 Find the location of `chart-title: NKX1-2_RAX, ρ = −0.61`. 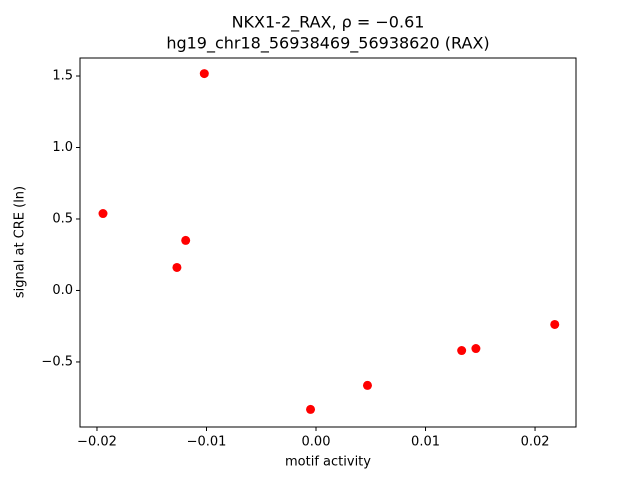

chart-title: NKX1-2_RAX, ρ = −0.61 is located at coordinates (328, 23).